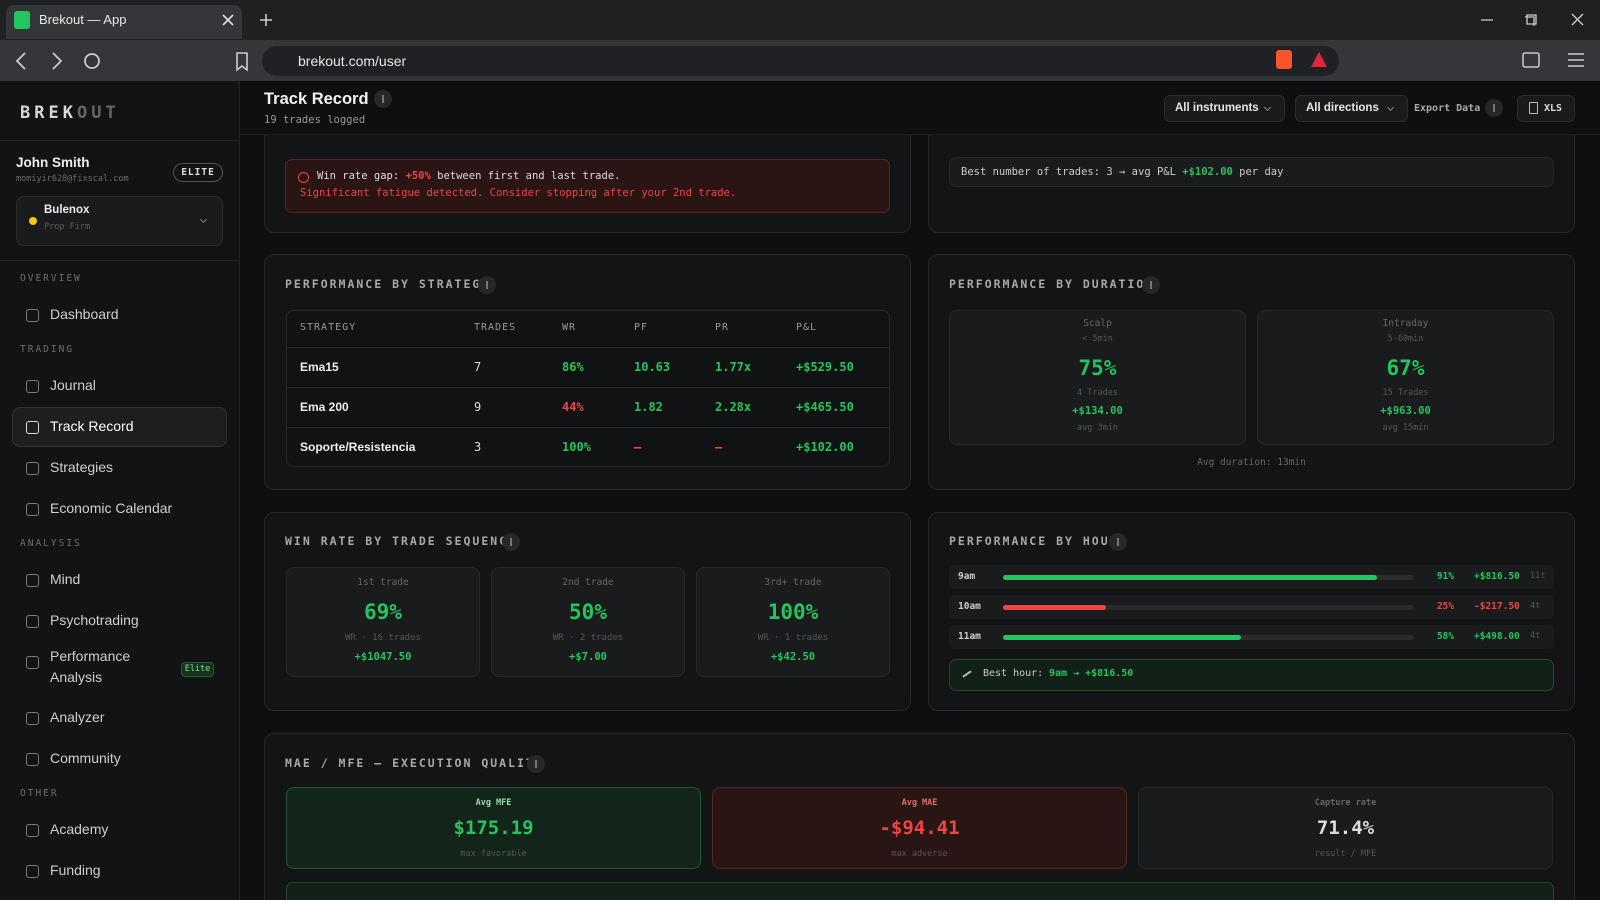 The image size is (1600, 900). Describe the element at coordinates (1445, 606) in the screenshot. I see `hour-win-rate: 25%` at that location.